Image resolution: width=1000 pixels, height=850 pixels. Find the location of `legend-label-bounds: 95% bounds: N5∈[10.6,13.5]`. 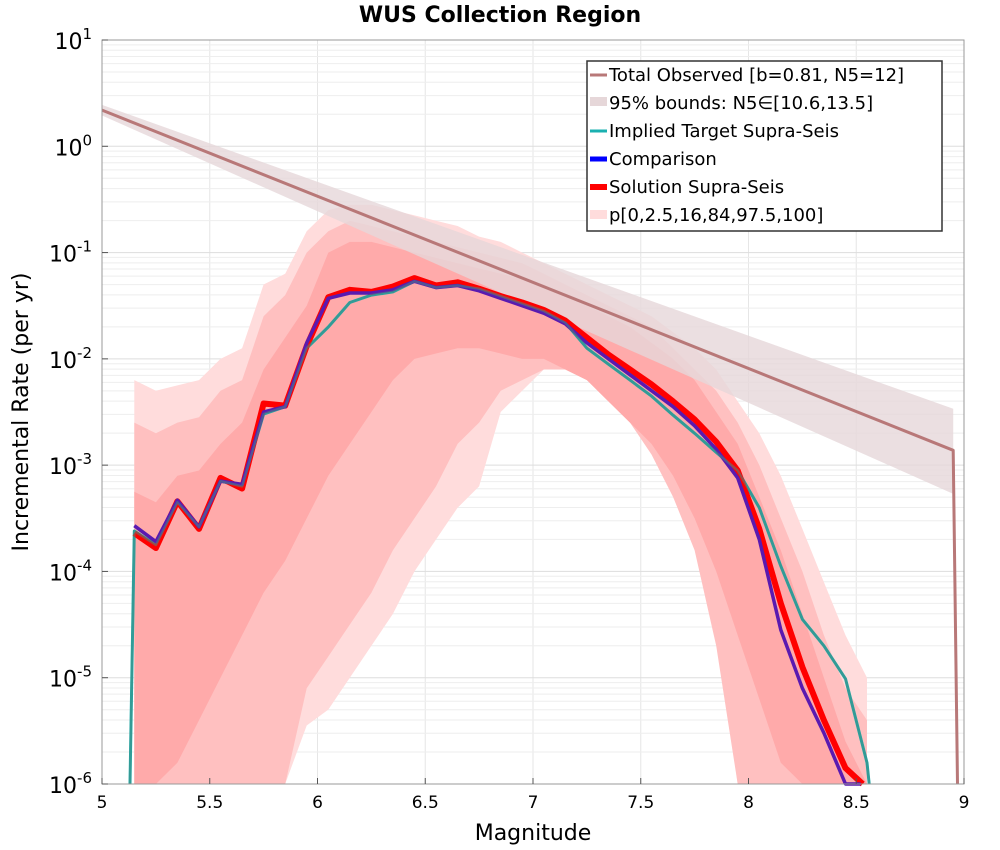

legend-label-bounds: 95% bounds: N5∈[10.6,13.5] is located at coordinates (741, 103).